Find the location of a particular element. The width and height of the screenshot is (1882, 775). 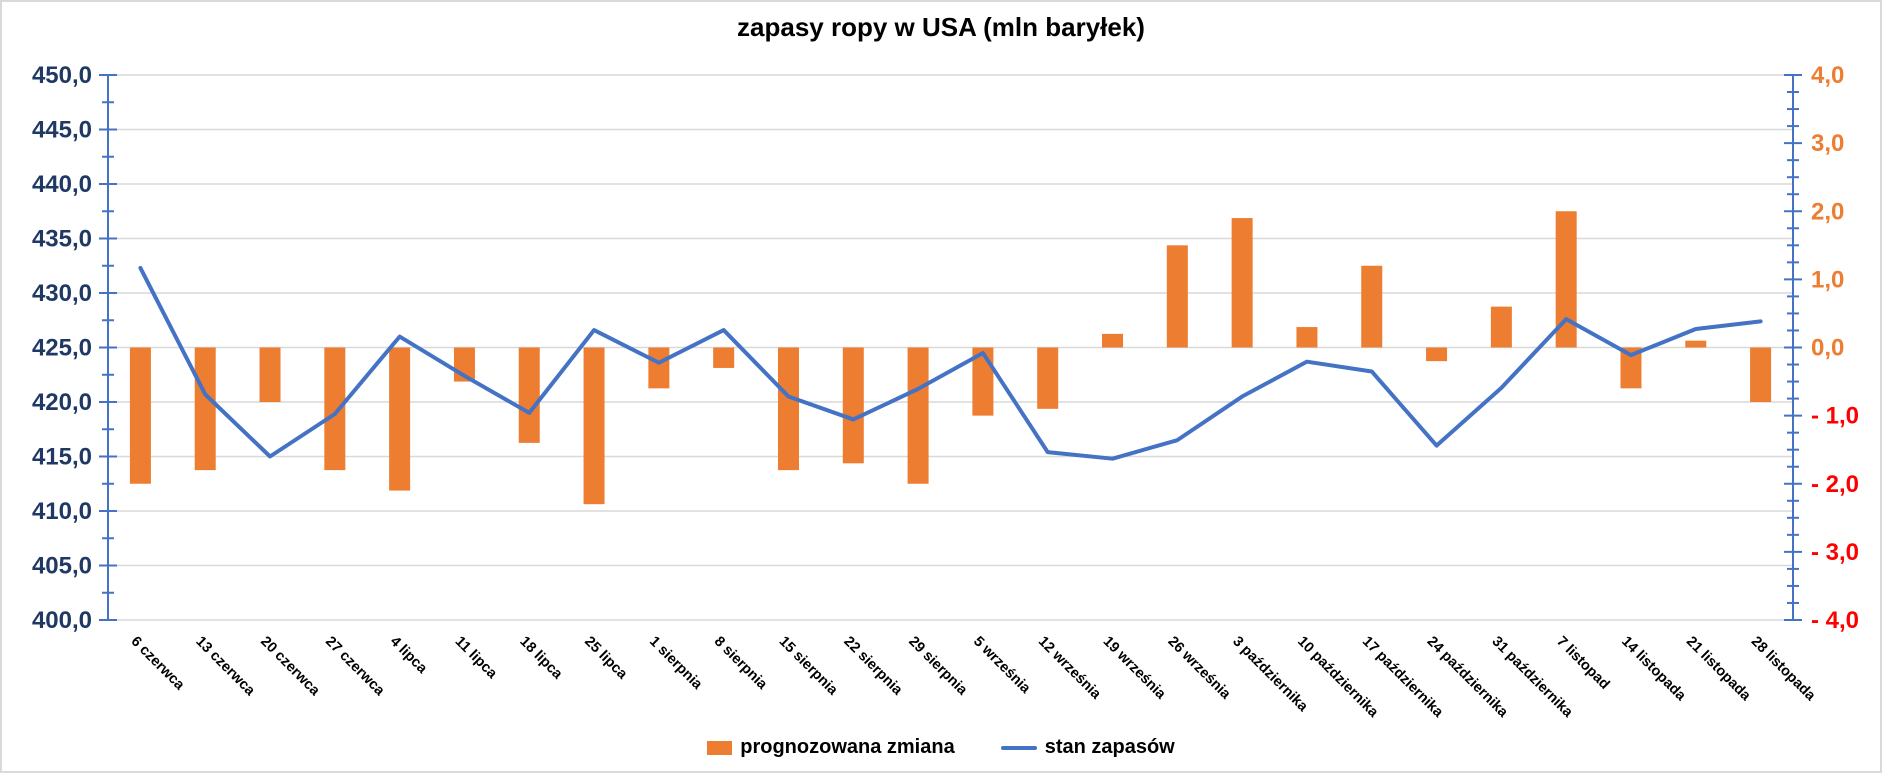

left-axis-label: 405,0 is located at coordinates (62, 566).